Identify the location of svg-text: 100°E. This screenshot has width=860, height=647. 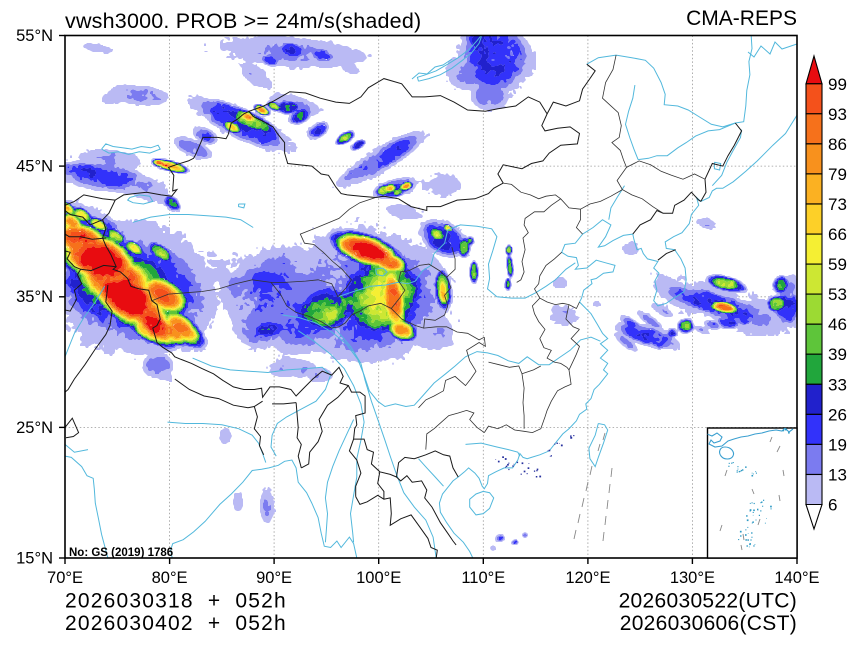
(378, 578).